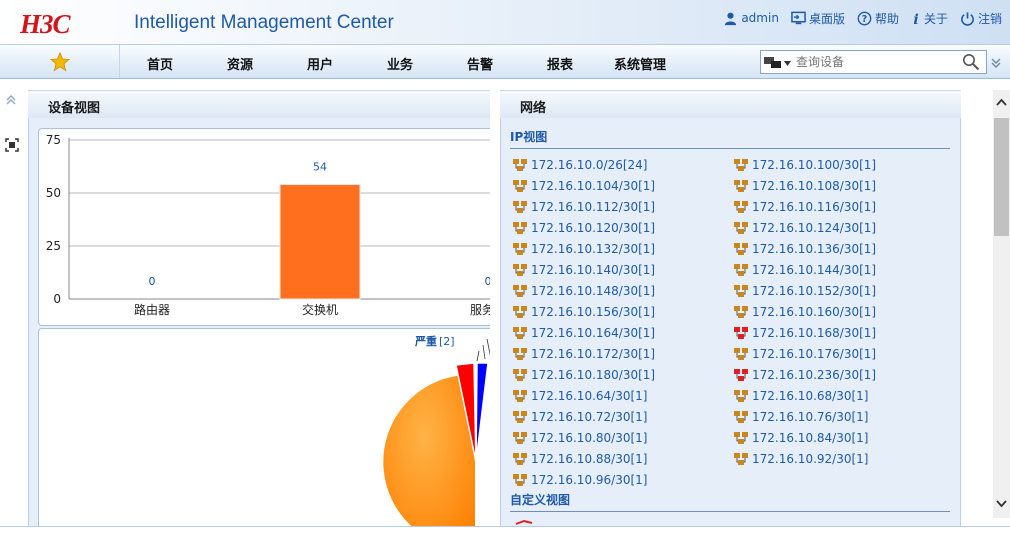 Image resolution: width=1010 pixels, height=533 pixels. What do you see at coordinates (589, 438) in the screenshot?
I see `ip-view-item-label: 172.16.10.80/30[1]` at bounding box center [589, 438].